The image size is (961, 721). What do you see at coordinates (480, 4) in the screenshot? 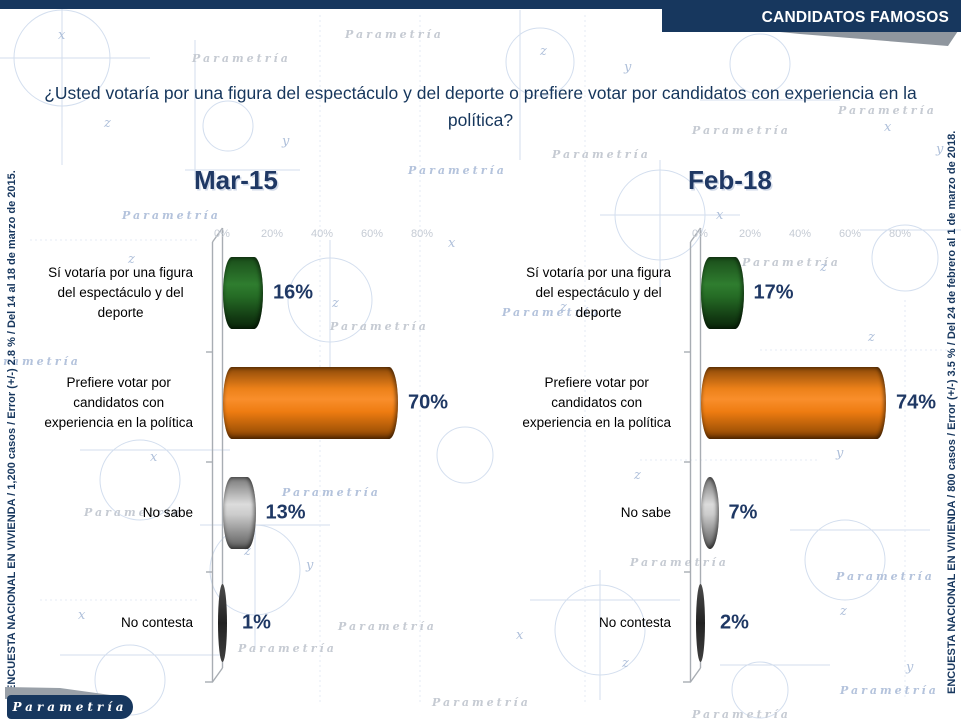
I see `top-bar` at bounding box center [480, 4].